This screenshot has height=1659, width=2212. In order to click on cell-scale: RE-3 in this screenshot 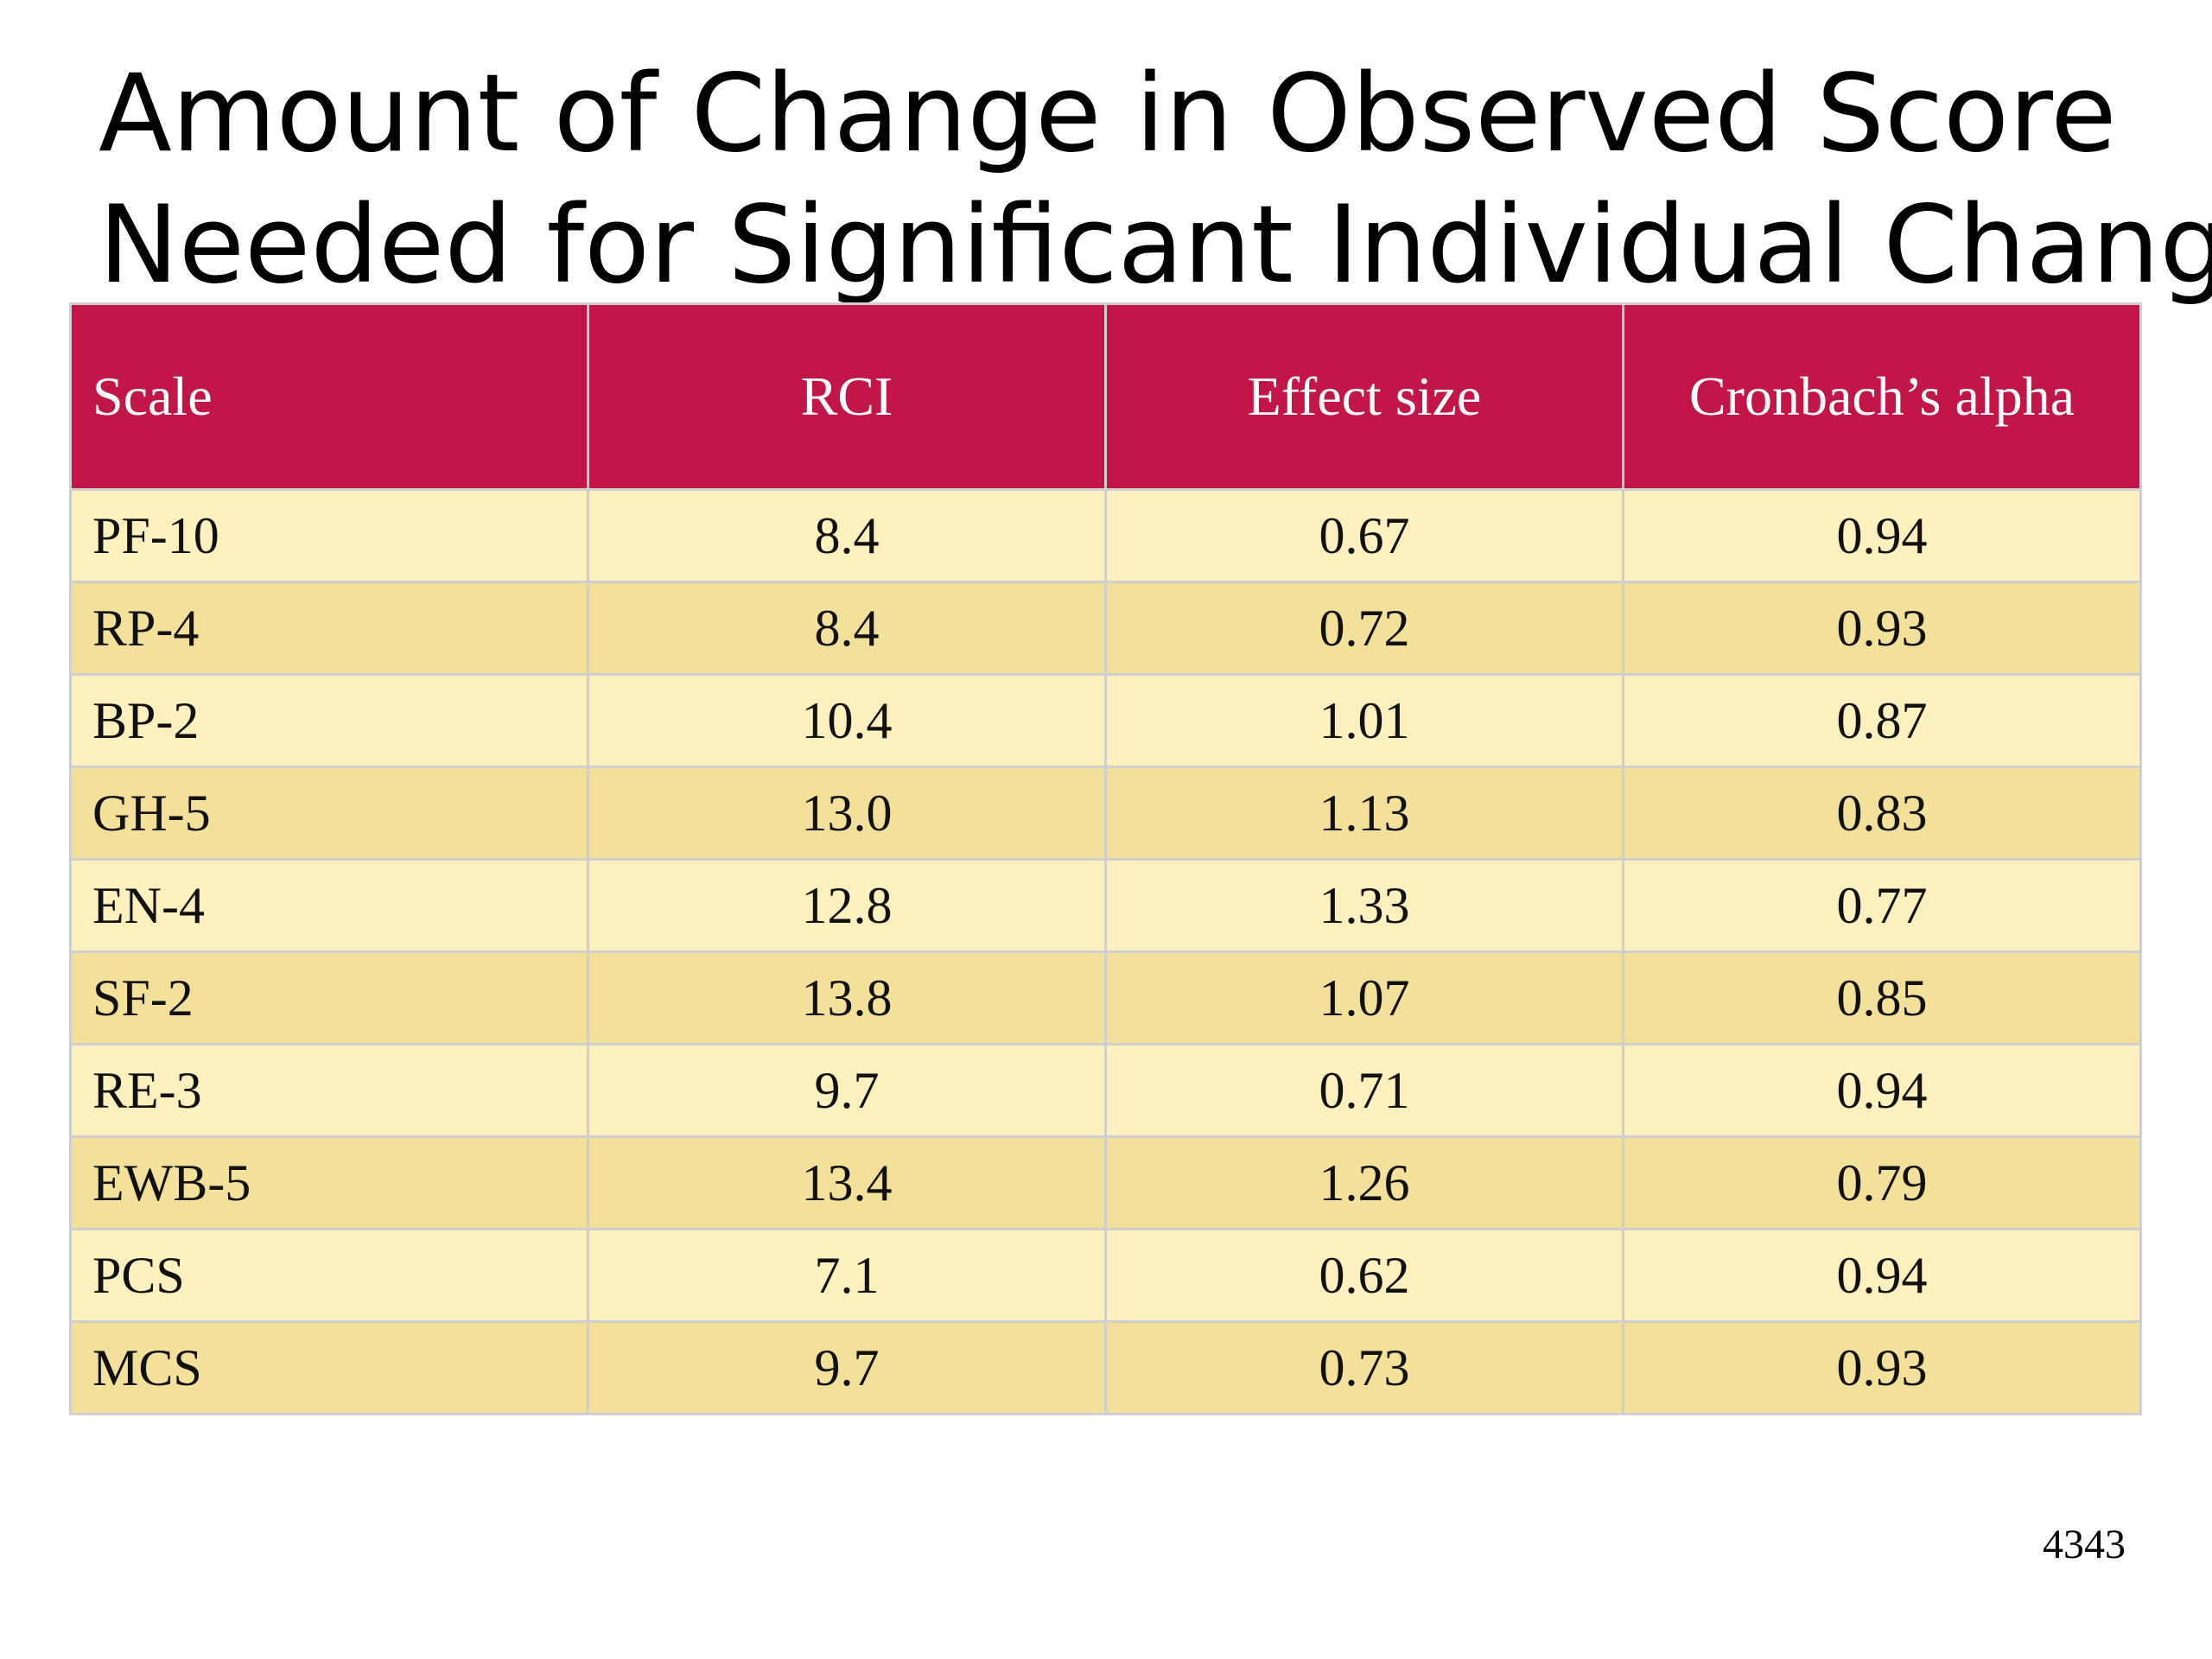, I will do `click(329, 1090)`.